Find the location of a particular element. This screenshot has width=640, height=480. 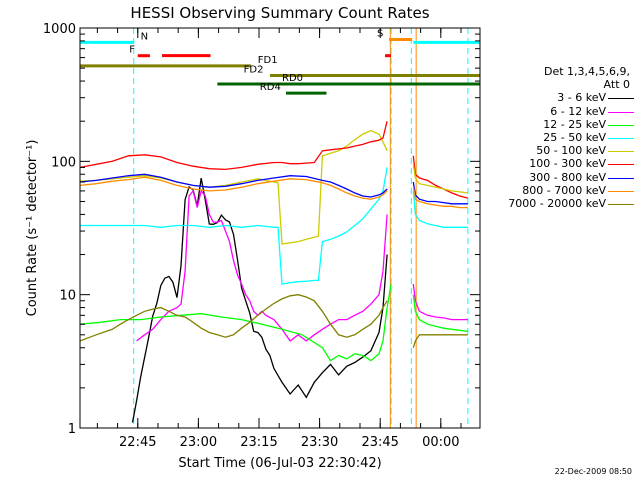

legend-label: 6 - 12 keV is located at coordinates (578, 111).